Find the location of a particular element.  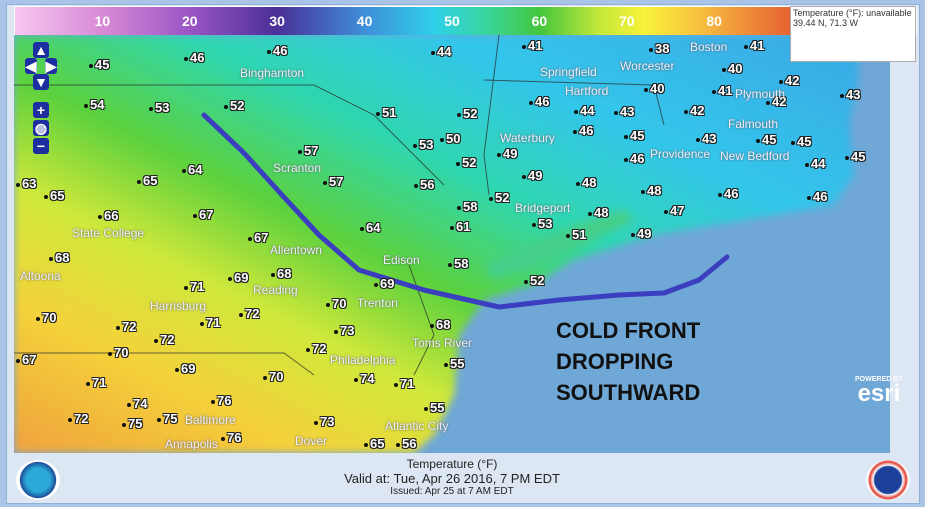

noaa-logo-icon is located at coordinates (38, 480).